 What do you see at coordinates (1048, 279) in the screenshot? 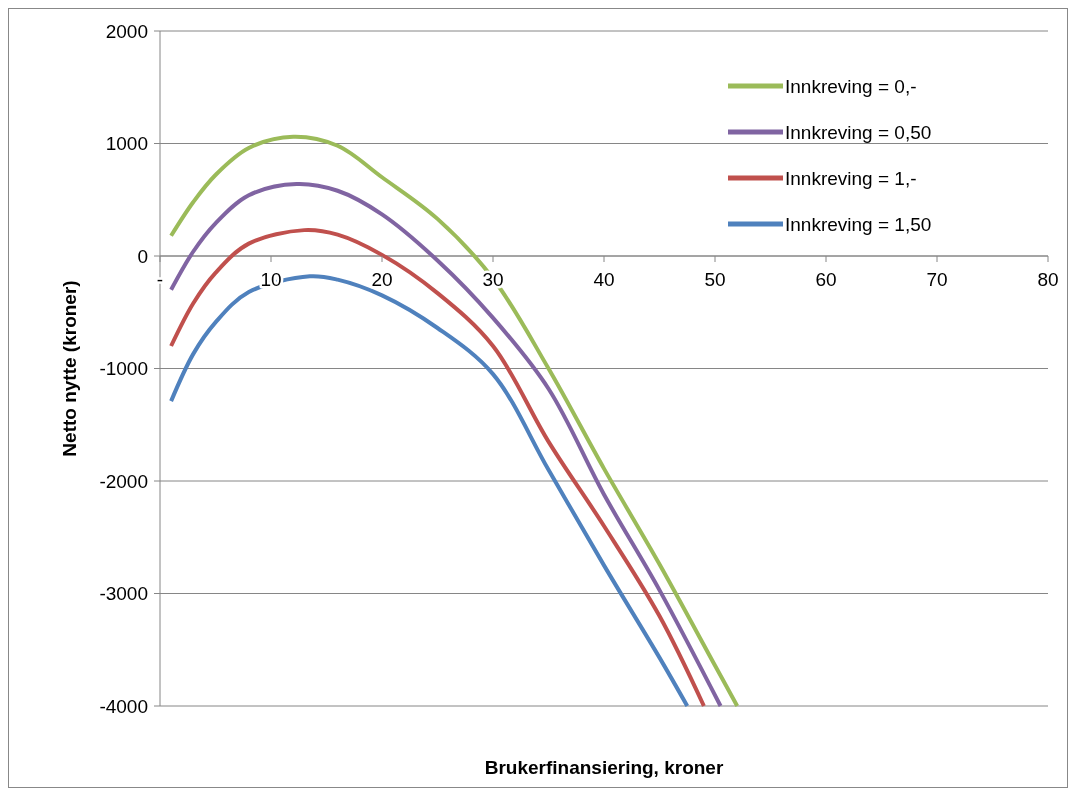
I see `x-tick-label: 80` at bounding box center [1048, 279].